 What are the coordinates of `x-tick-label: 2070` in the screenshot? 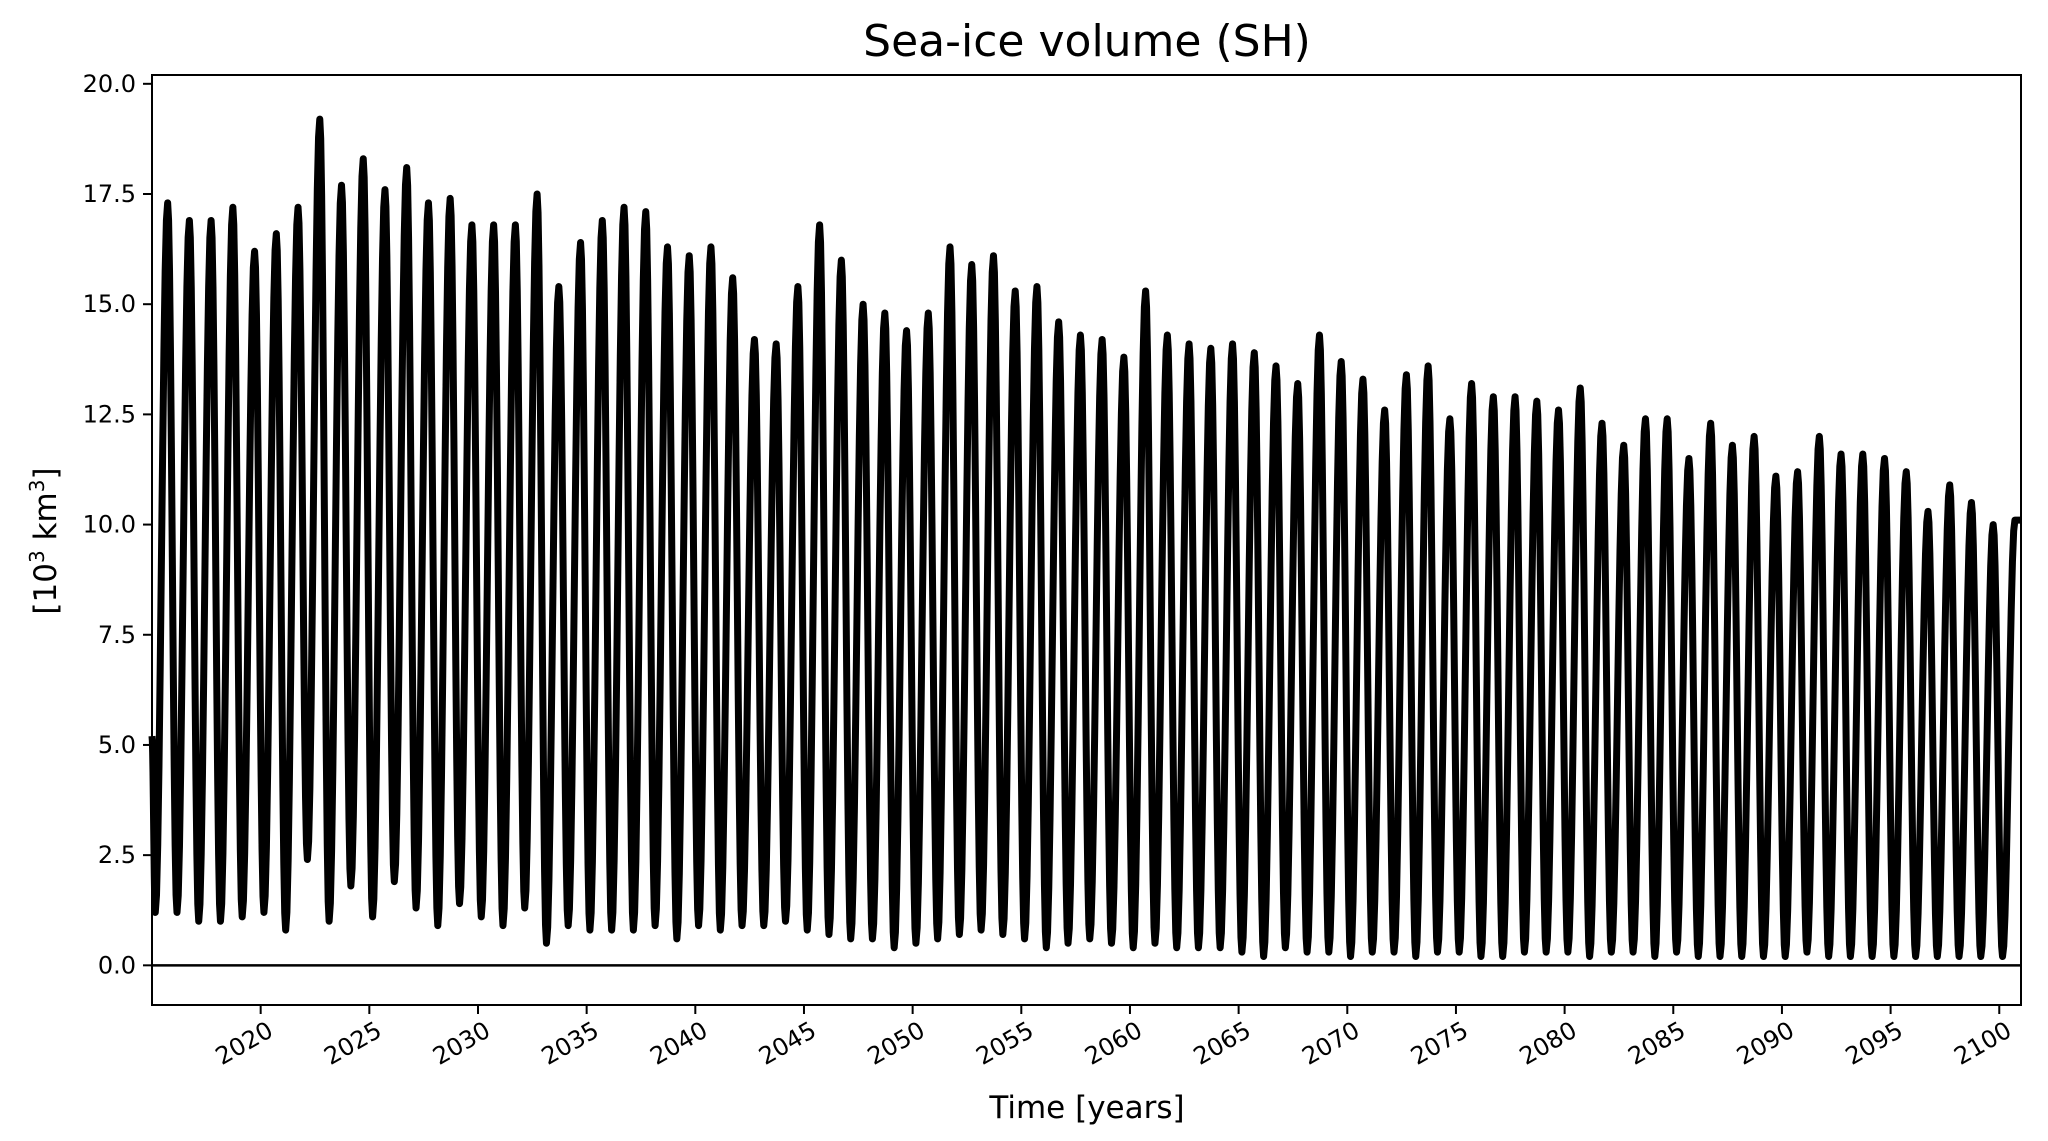 It's located at (1330, 1043).